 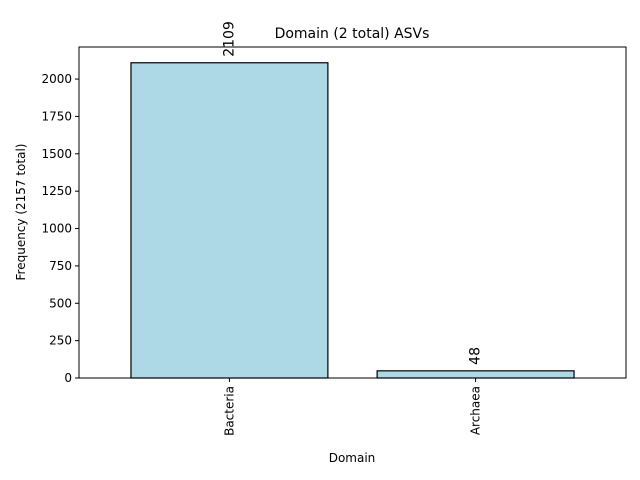 I want to click on data-label-bacteria: 2109, so click(x=229, y=39).